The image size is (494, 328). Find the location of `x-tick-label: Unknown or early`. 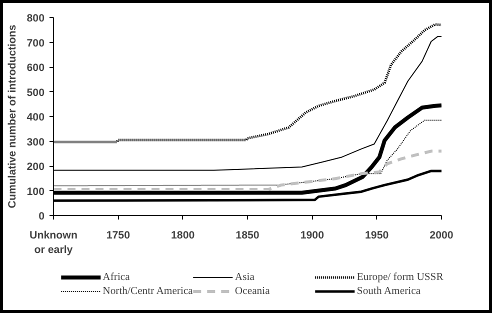

x-tick-label: Unknown or early is located at coordinates (54, 243).